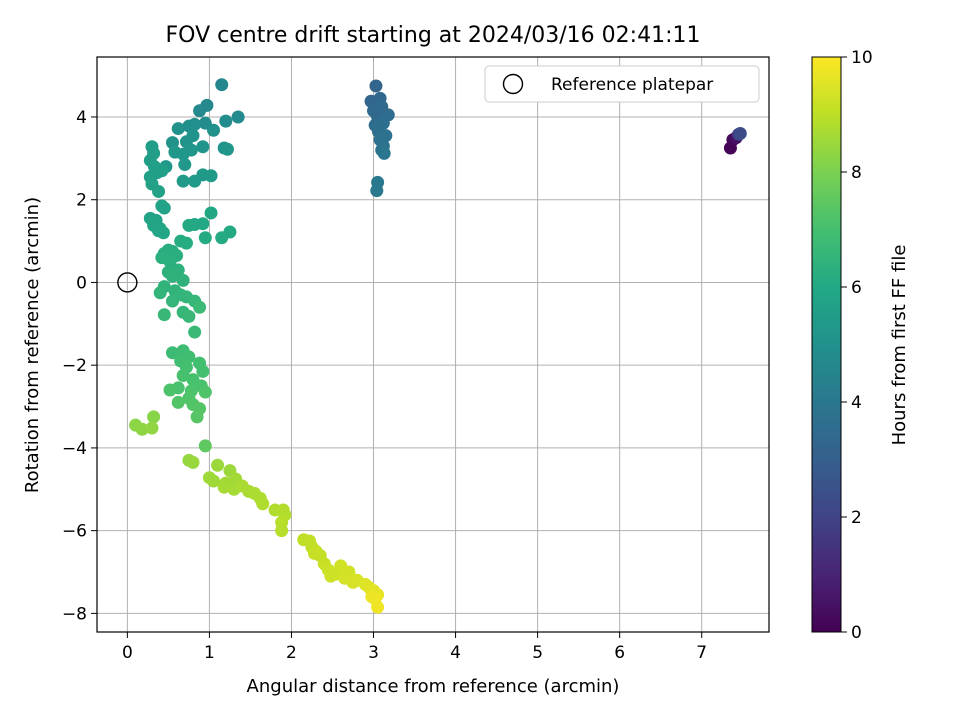 This screenshot has height=720, width=960. Describe the element at coordinates (862, 58) in the screenshot. I see `colorbar-tick-label: 10` at that location.